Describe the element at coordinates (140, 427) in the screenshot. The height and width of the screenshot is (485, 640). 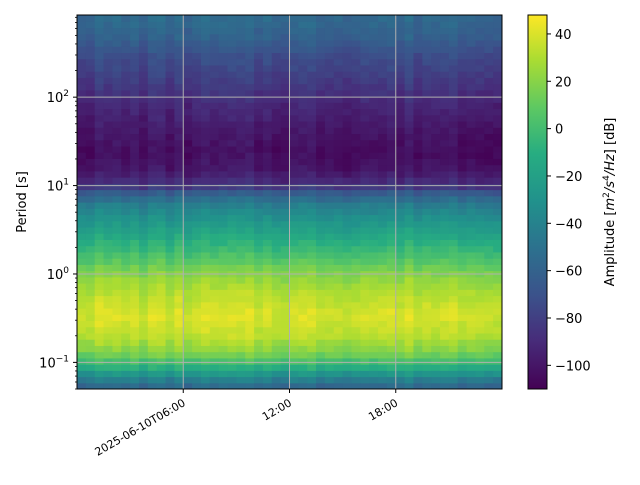
I see `x-tick-label: 2025-06-10T06:00` at that location.